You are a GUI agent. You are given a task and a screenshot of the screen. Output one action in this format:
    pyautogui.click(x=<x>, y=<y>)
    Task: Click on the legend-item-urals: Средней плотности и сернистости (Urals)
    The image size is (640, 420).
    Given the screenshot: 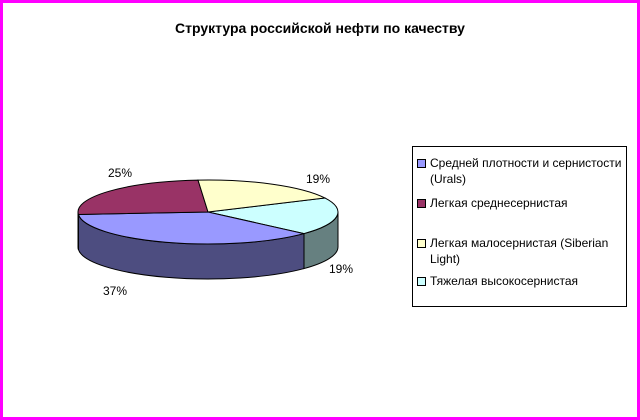 What is the action you would take?
    pyautogui.click(x=519, y=171)
    